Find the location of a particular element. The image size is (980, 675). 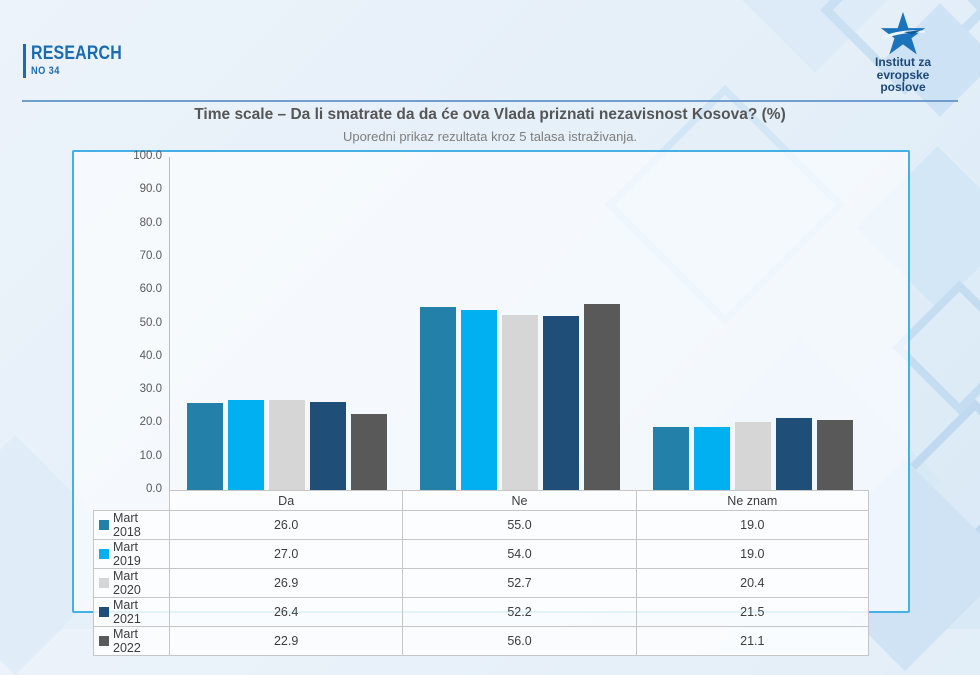

table-corner-cell is located at coordinates (131, 500).